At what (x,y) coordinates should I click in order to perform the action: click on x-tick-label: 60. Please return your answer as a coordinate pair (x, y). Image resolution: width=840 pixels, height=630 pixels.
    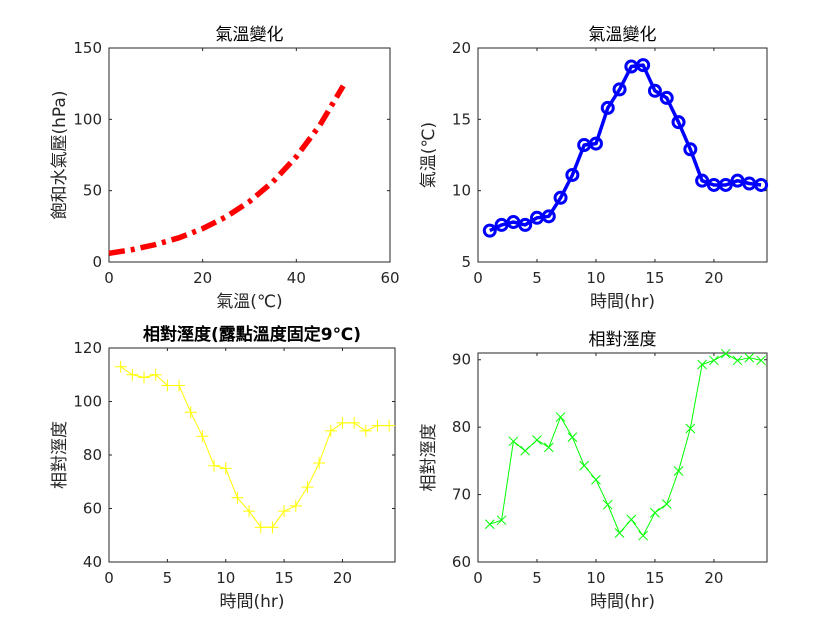
    Looking at the image, I should click on (389, 278).